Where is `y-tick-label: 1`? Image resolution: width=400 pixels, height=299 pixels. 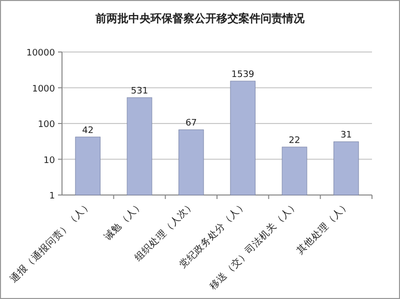 y-tick-label: 1 is located at coordinates (52, 197).